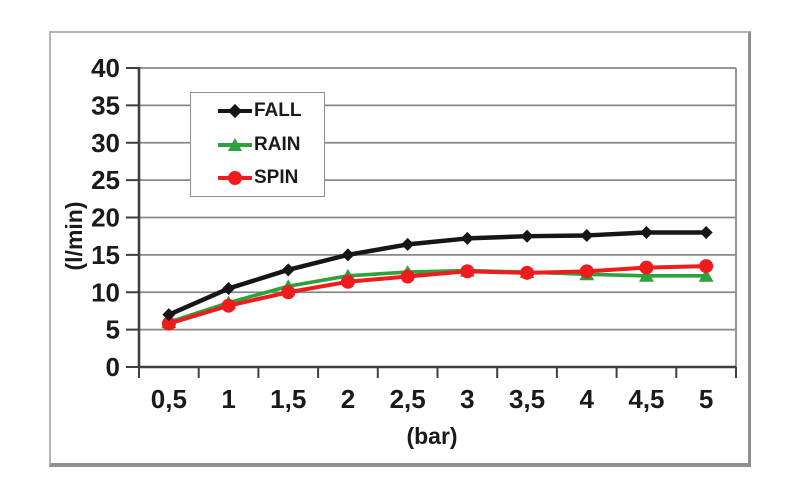 The image size is (800, 503). I want to click on legend-item: FALL, so click(271, 111).